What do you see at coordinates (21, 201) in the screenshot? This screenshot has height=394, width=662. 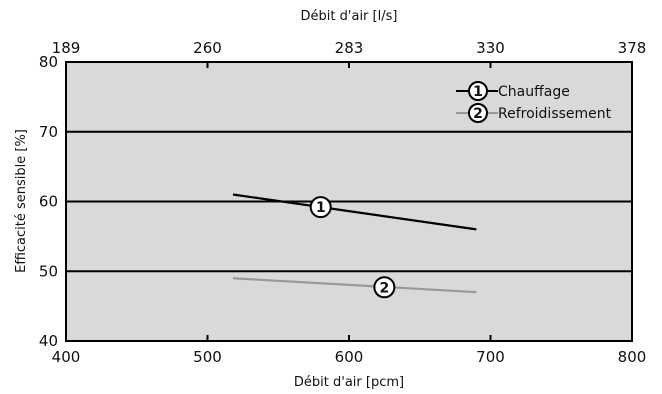 I see `y-axis-title: Efficacité sensible [%]` at bounding box center [21, 201].